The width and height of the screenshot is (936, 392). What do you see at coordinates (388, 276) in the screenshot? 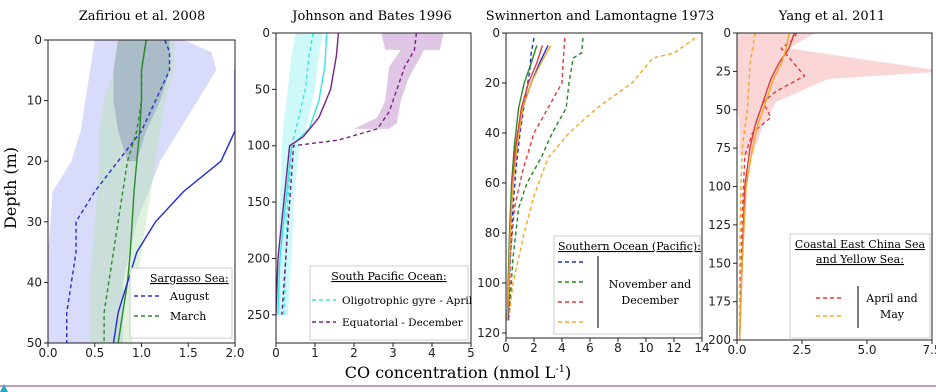
I see `legend-title: South Pacific Ocean:` at bounding box center [388, 276].